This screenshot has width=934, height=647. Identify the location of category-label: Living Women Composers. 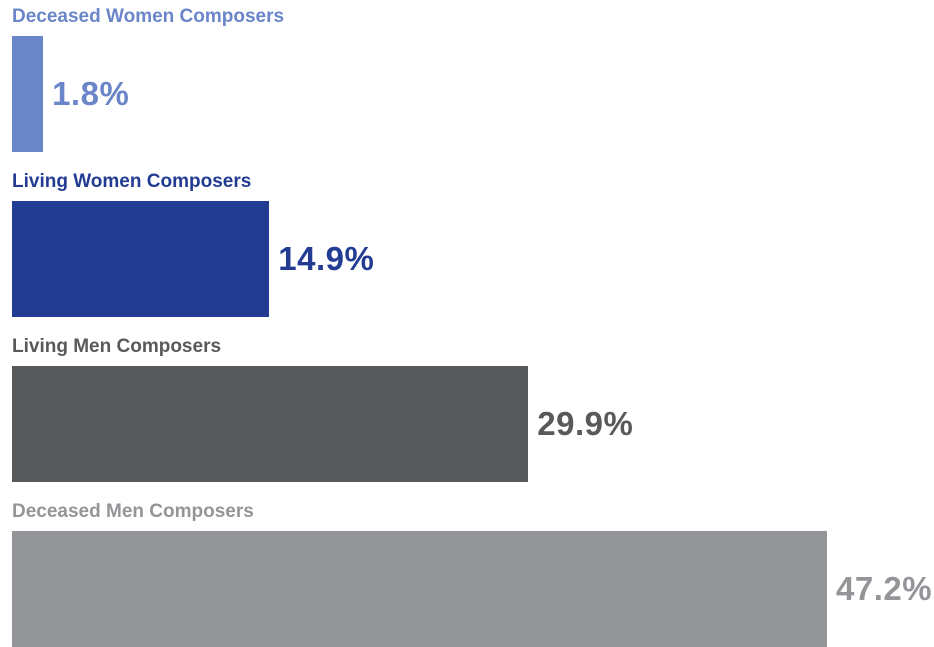
(132, 181).